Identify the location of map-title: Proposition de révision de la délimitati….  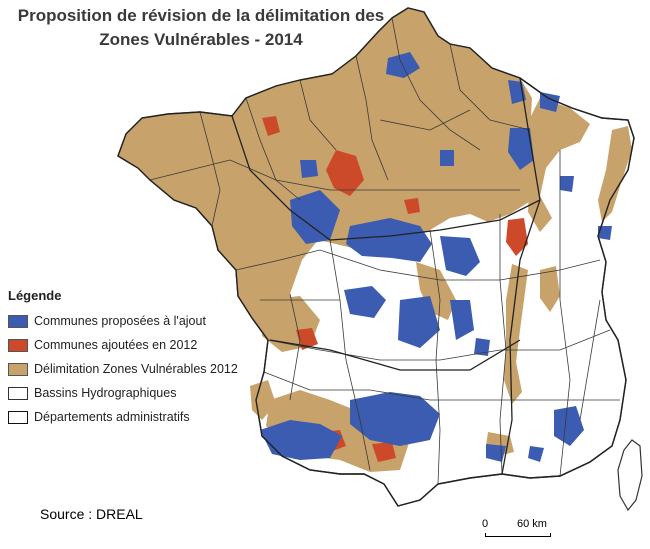
(201, 28).